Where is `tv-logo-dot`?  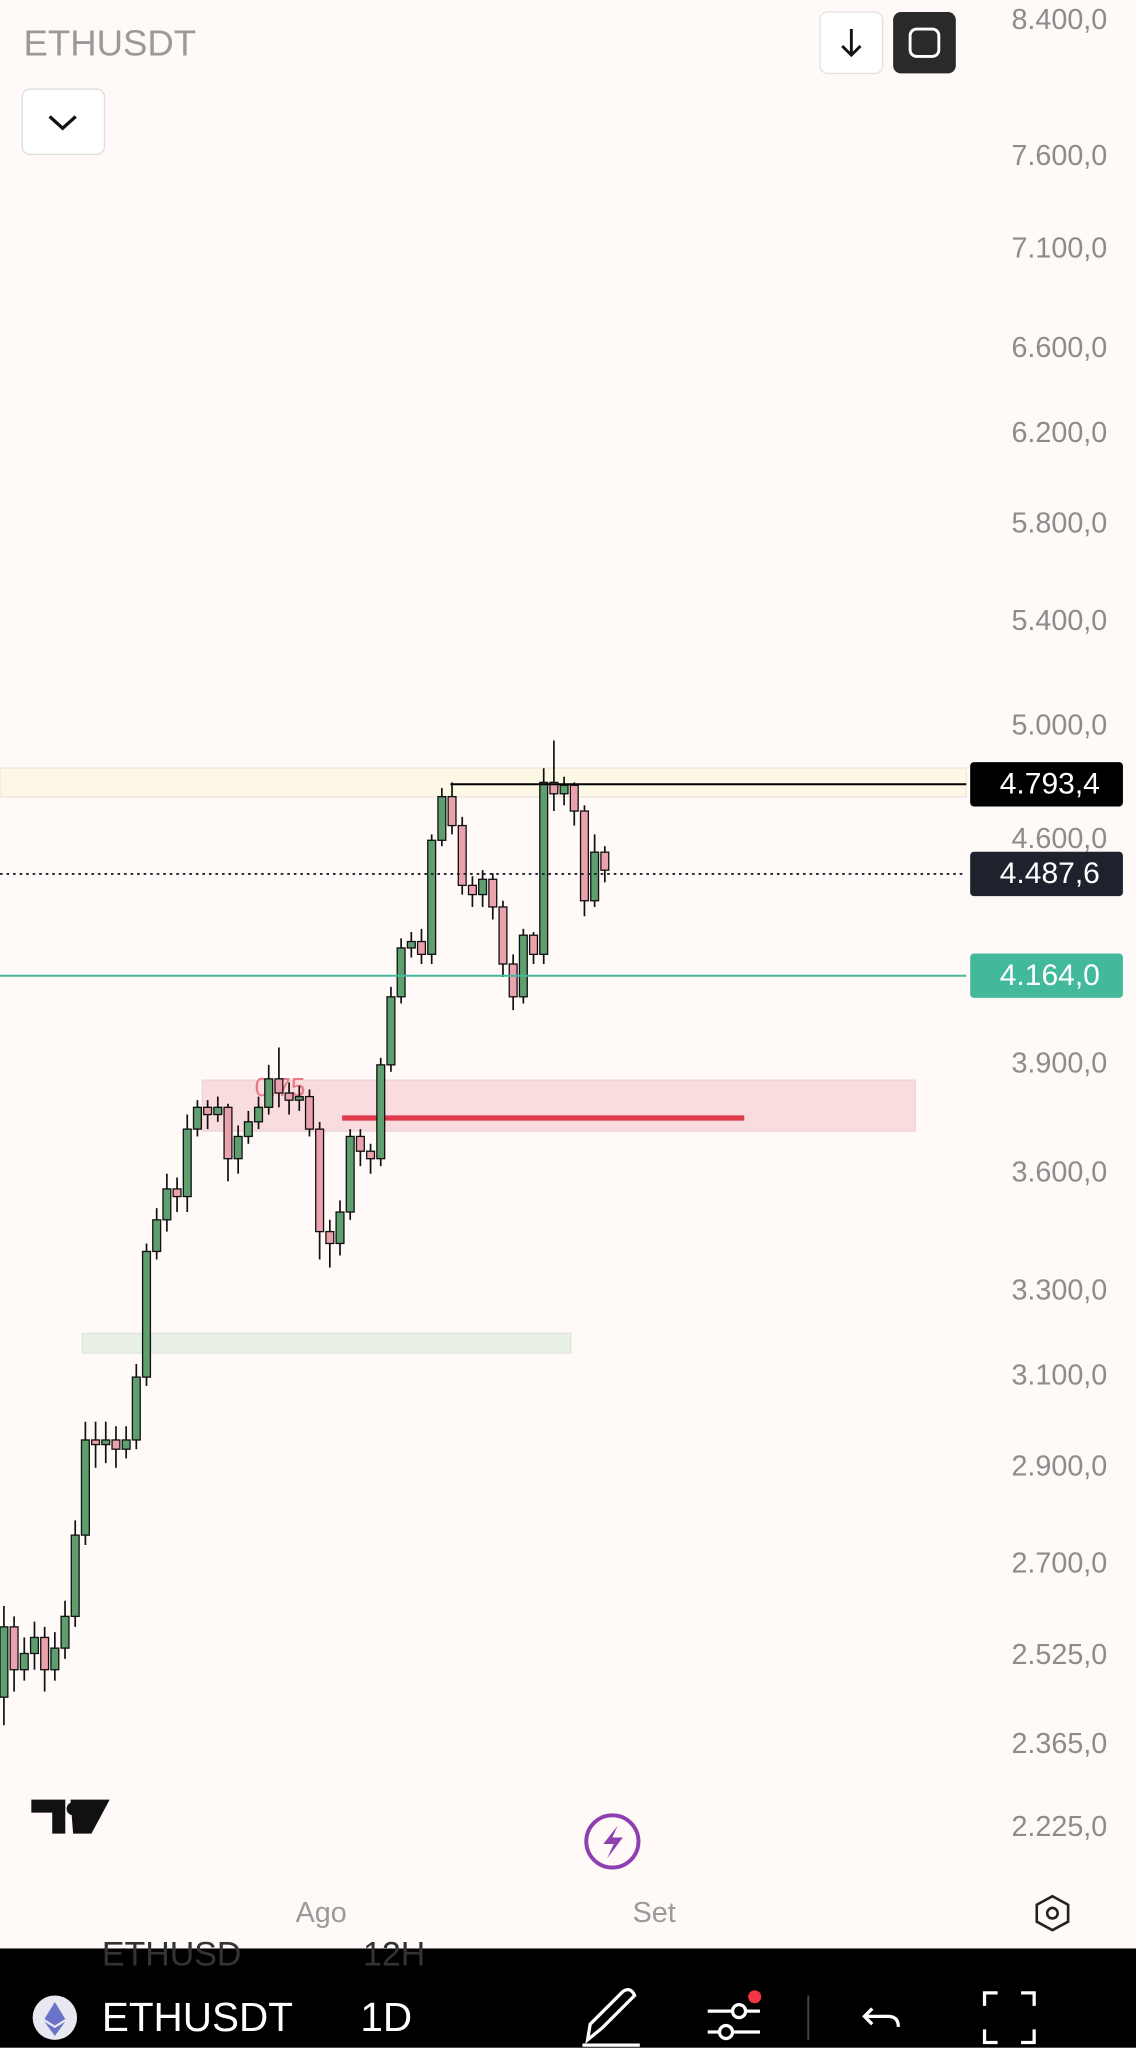
tv-logo-dot is located at coordinates (73, 1809).